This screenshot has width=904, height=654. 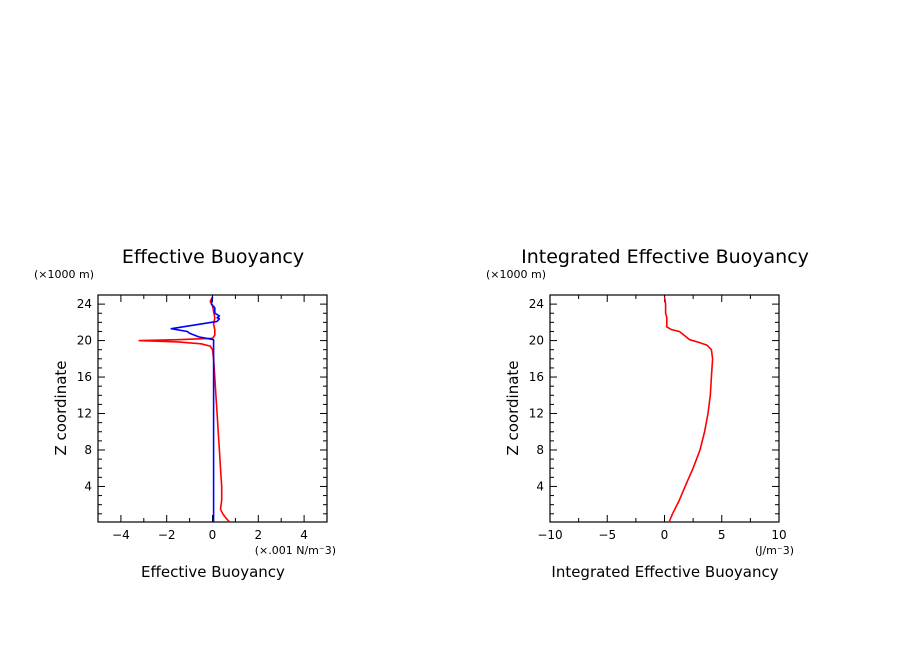 I want to click on chart-title: Effective Buoyancy, so click(x=213, y=257).